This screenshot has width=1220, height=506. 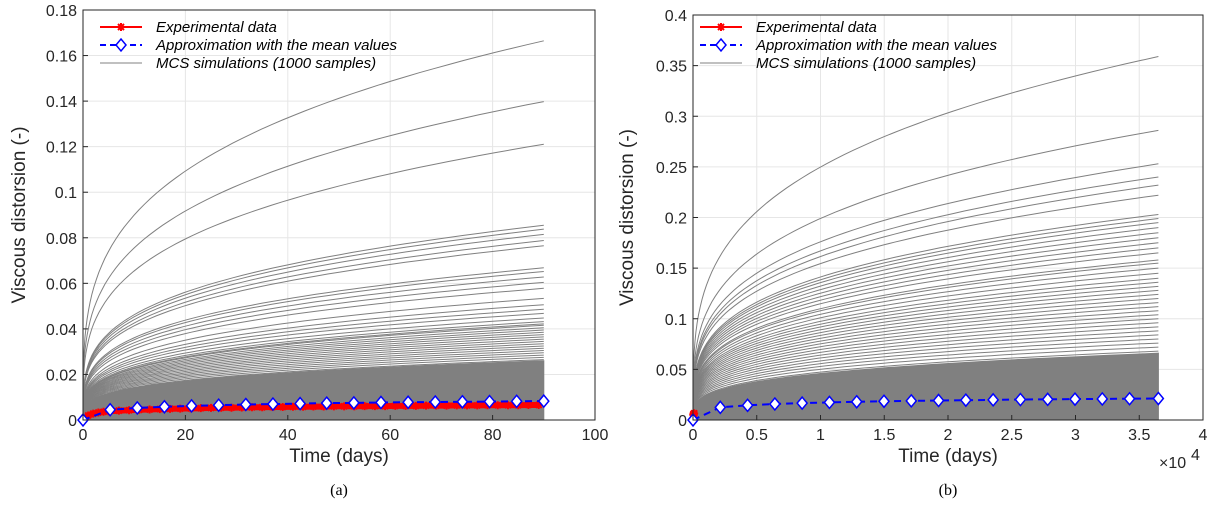 I want to click on x-tick-label: 0, so click(x=83, y=435).